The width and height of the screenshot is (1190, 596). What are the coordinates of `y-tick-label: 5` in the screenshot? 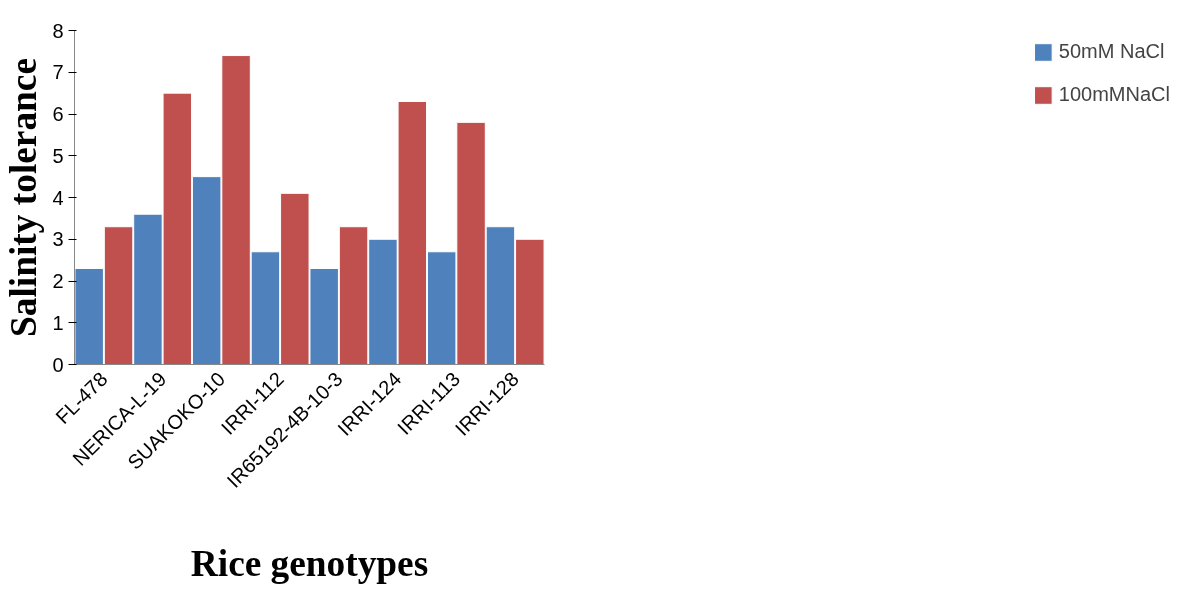 It's located at (58, 155).